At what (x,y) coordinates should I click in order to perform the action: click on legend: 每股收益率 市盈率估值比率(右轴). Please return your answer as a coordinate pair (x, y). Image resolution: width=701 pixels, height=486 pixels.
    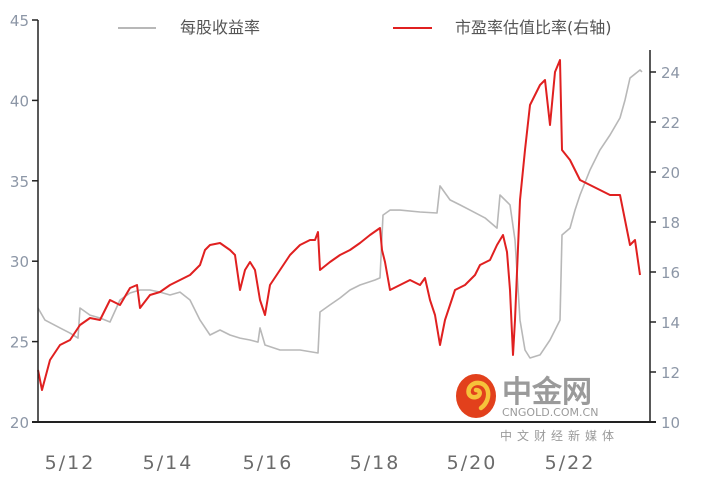
    Looking at the image, I should click on (365, 27).